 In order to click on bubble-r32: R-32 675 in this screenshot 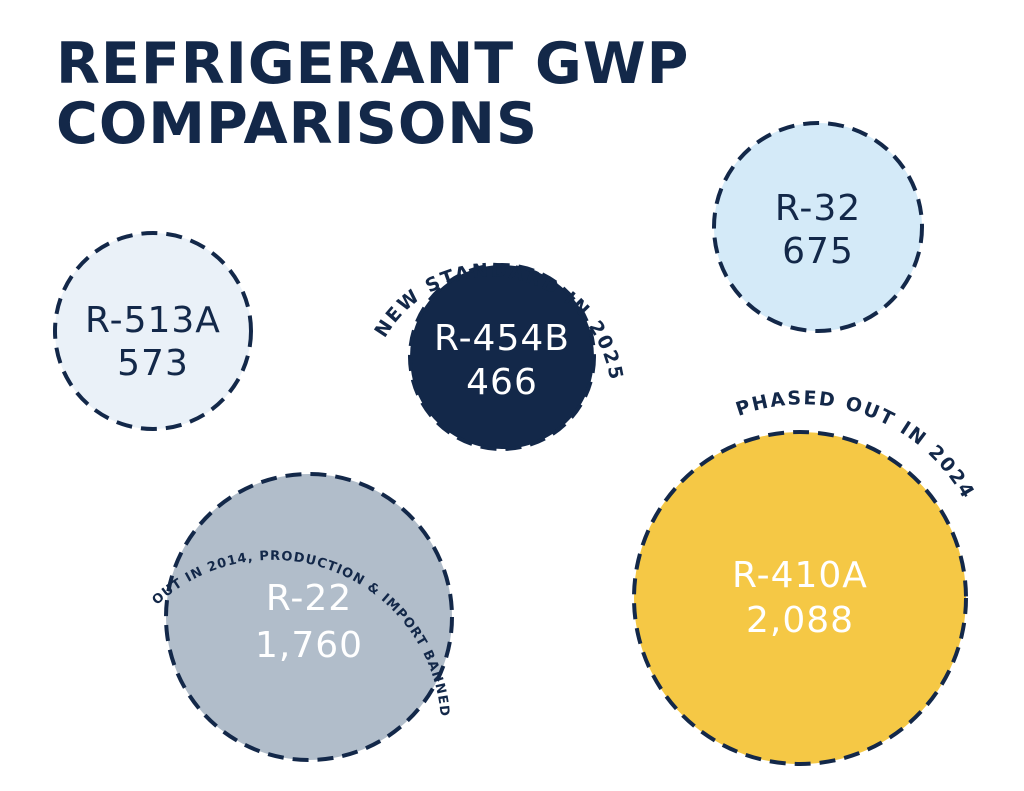, I will do `click(818, 227)`.